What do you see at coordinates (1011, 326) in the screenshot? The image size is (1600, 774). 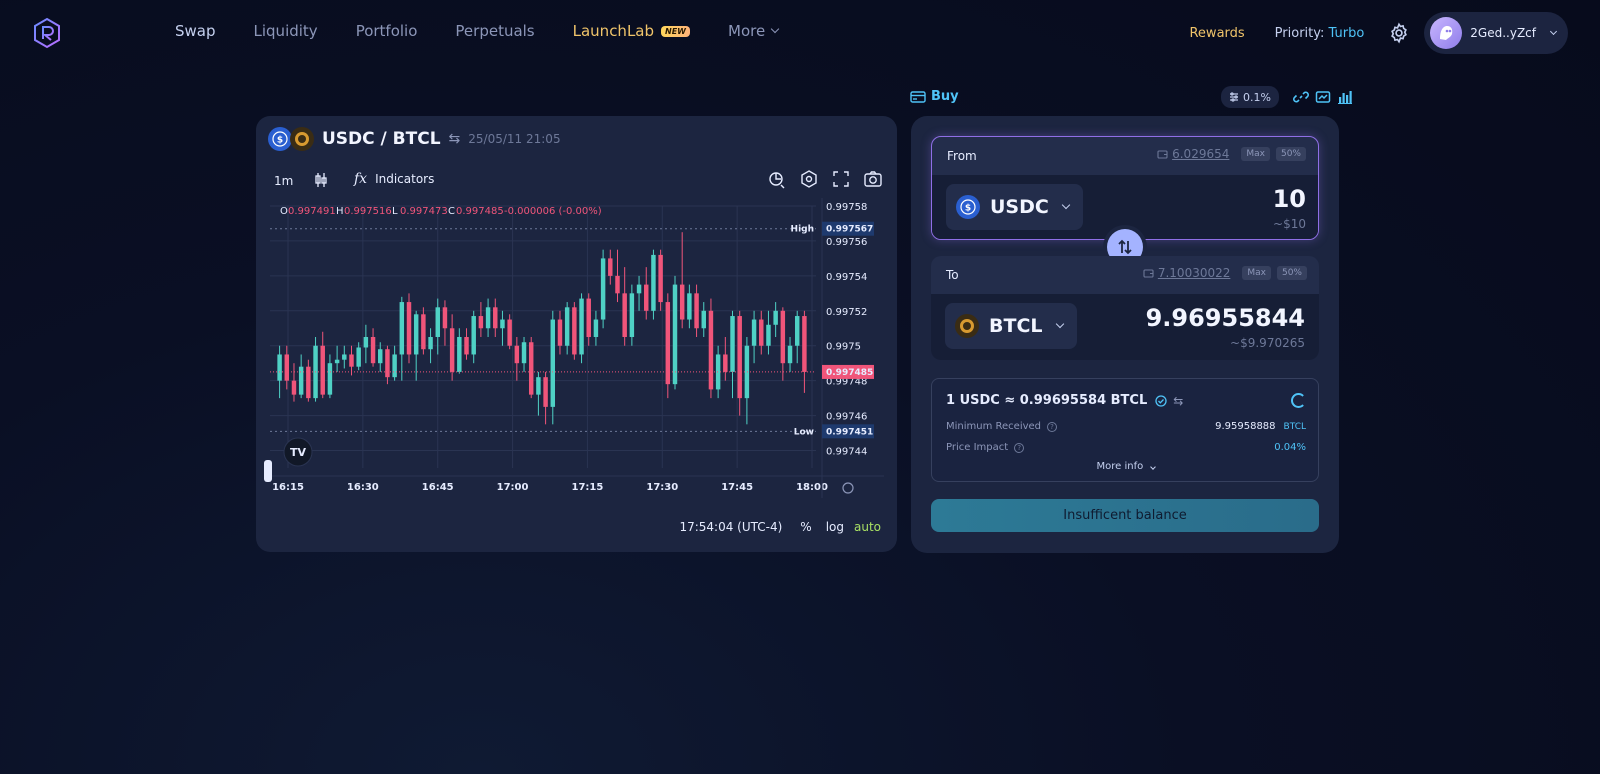 I see `to-token-select: BTCL` at bounding box center [1011, 326].